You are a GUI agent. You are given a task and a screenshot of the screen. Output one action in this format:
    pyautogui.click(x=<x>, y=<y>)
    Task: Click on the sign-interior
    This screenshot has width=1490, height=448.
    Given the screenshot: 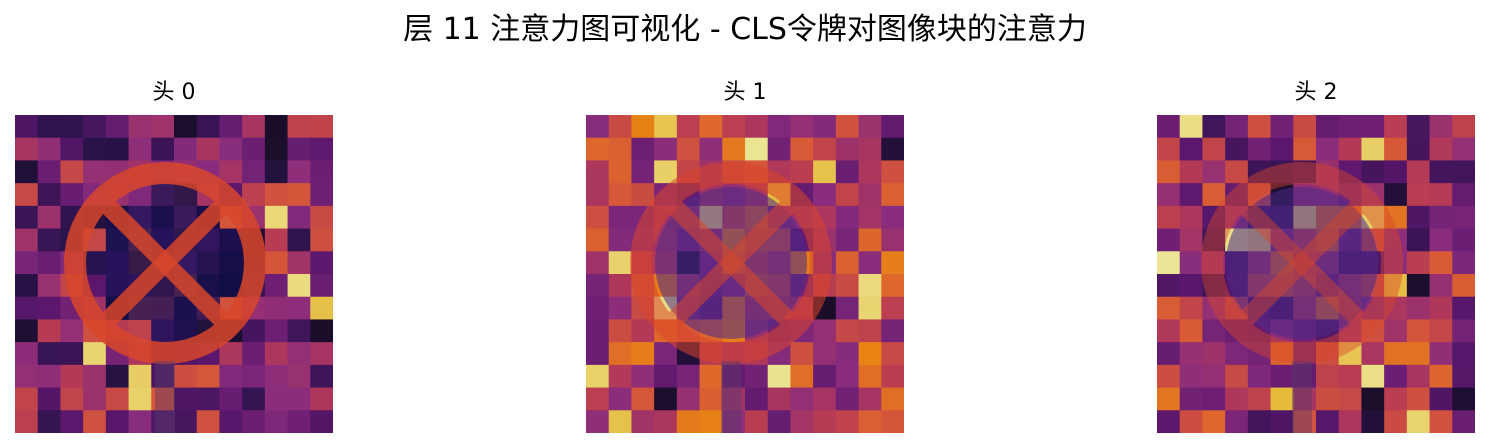 What is the action you would take?
    pyautogui.click(x=1302, y=263)
    